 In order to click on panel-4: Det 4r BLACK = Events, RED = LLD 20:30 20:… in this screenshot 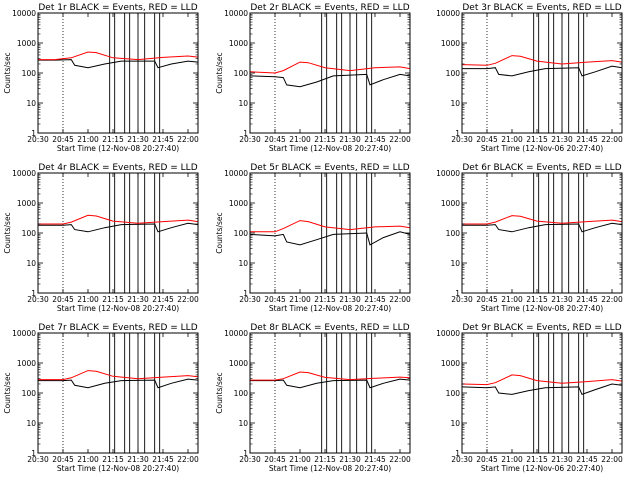, I will do `click(101, 238)`.